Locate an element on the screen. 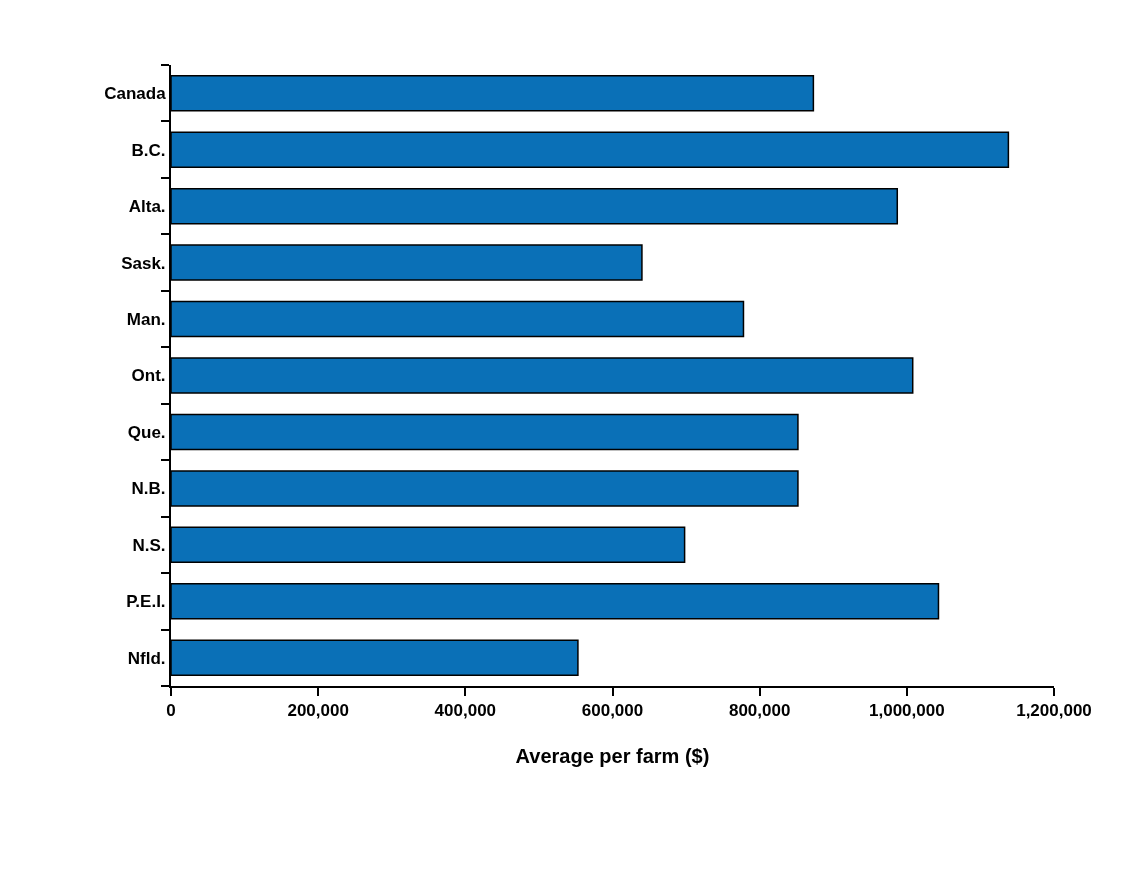 This screenshot has width=1121, height=870. x-tick-label: 0 is located at coordinates (171, 711).